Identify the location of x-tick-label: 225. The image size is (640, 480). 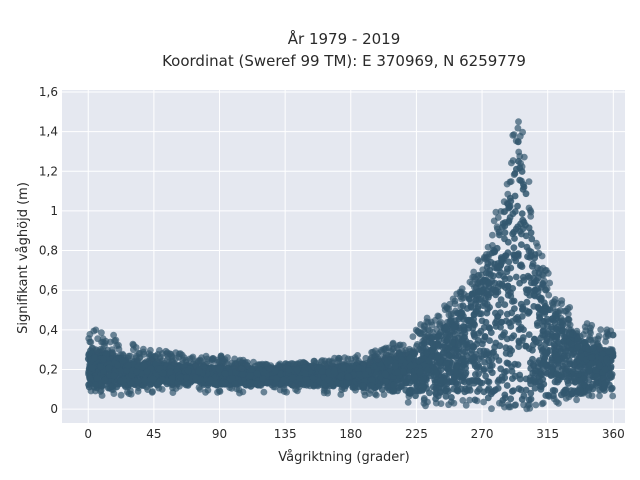
(416, 434).